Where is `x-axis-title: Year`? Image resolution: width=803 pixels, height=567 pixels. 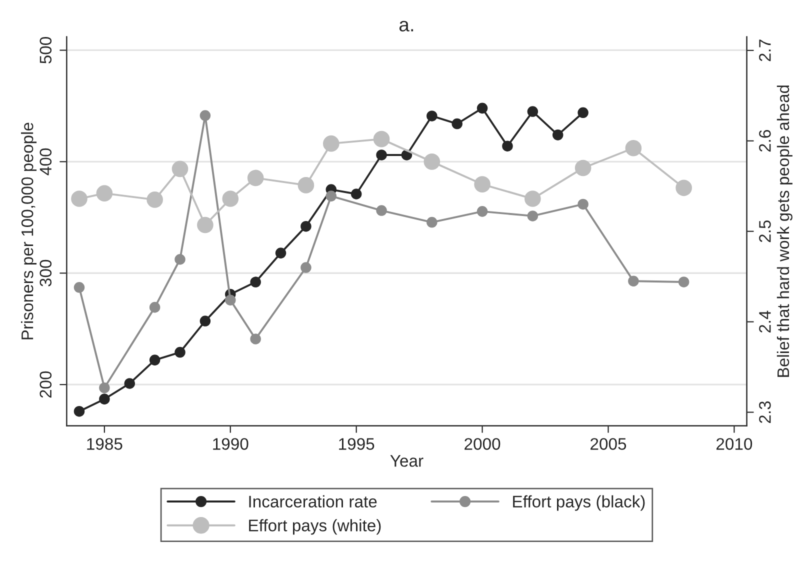 x-axis-title: Year is located at coordinates (407, 461).